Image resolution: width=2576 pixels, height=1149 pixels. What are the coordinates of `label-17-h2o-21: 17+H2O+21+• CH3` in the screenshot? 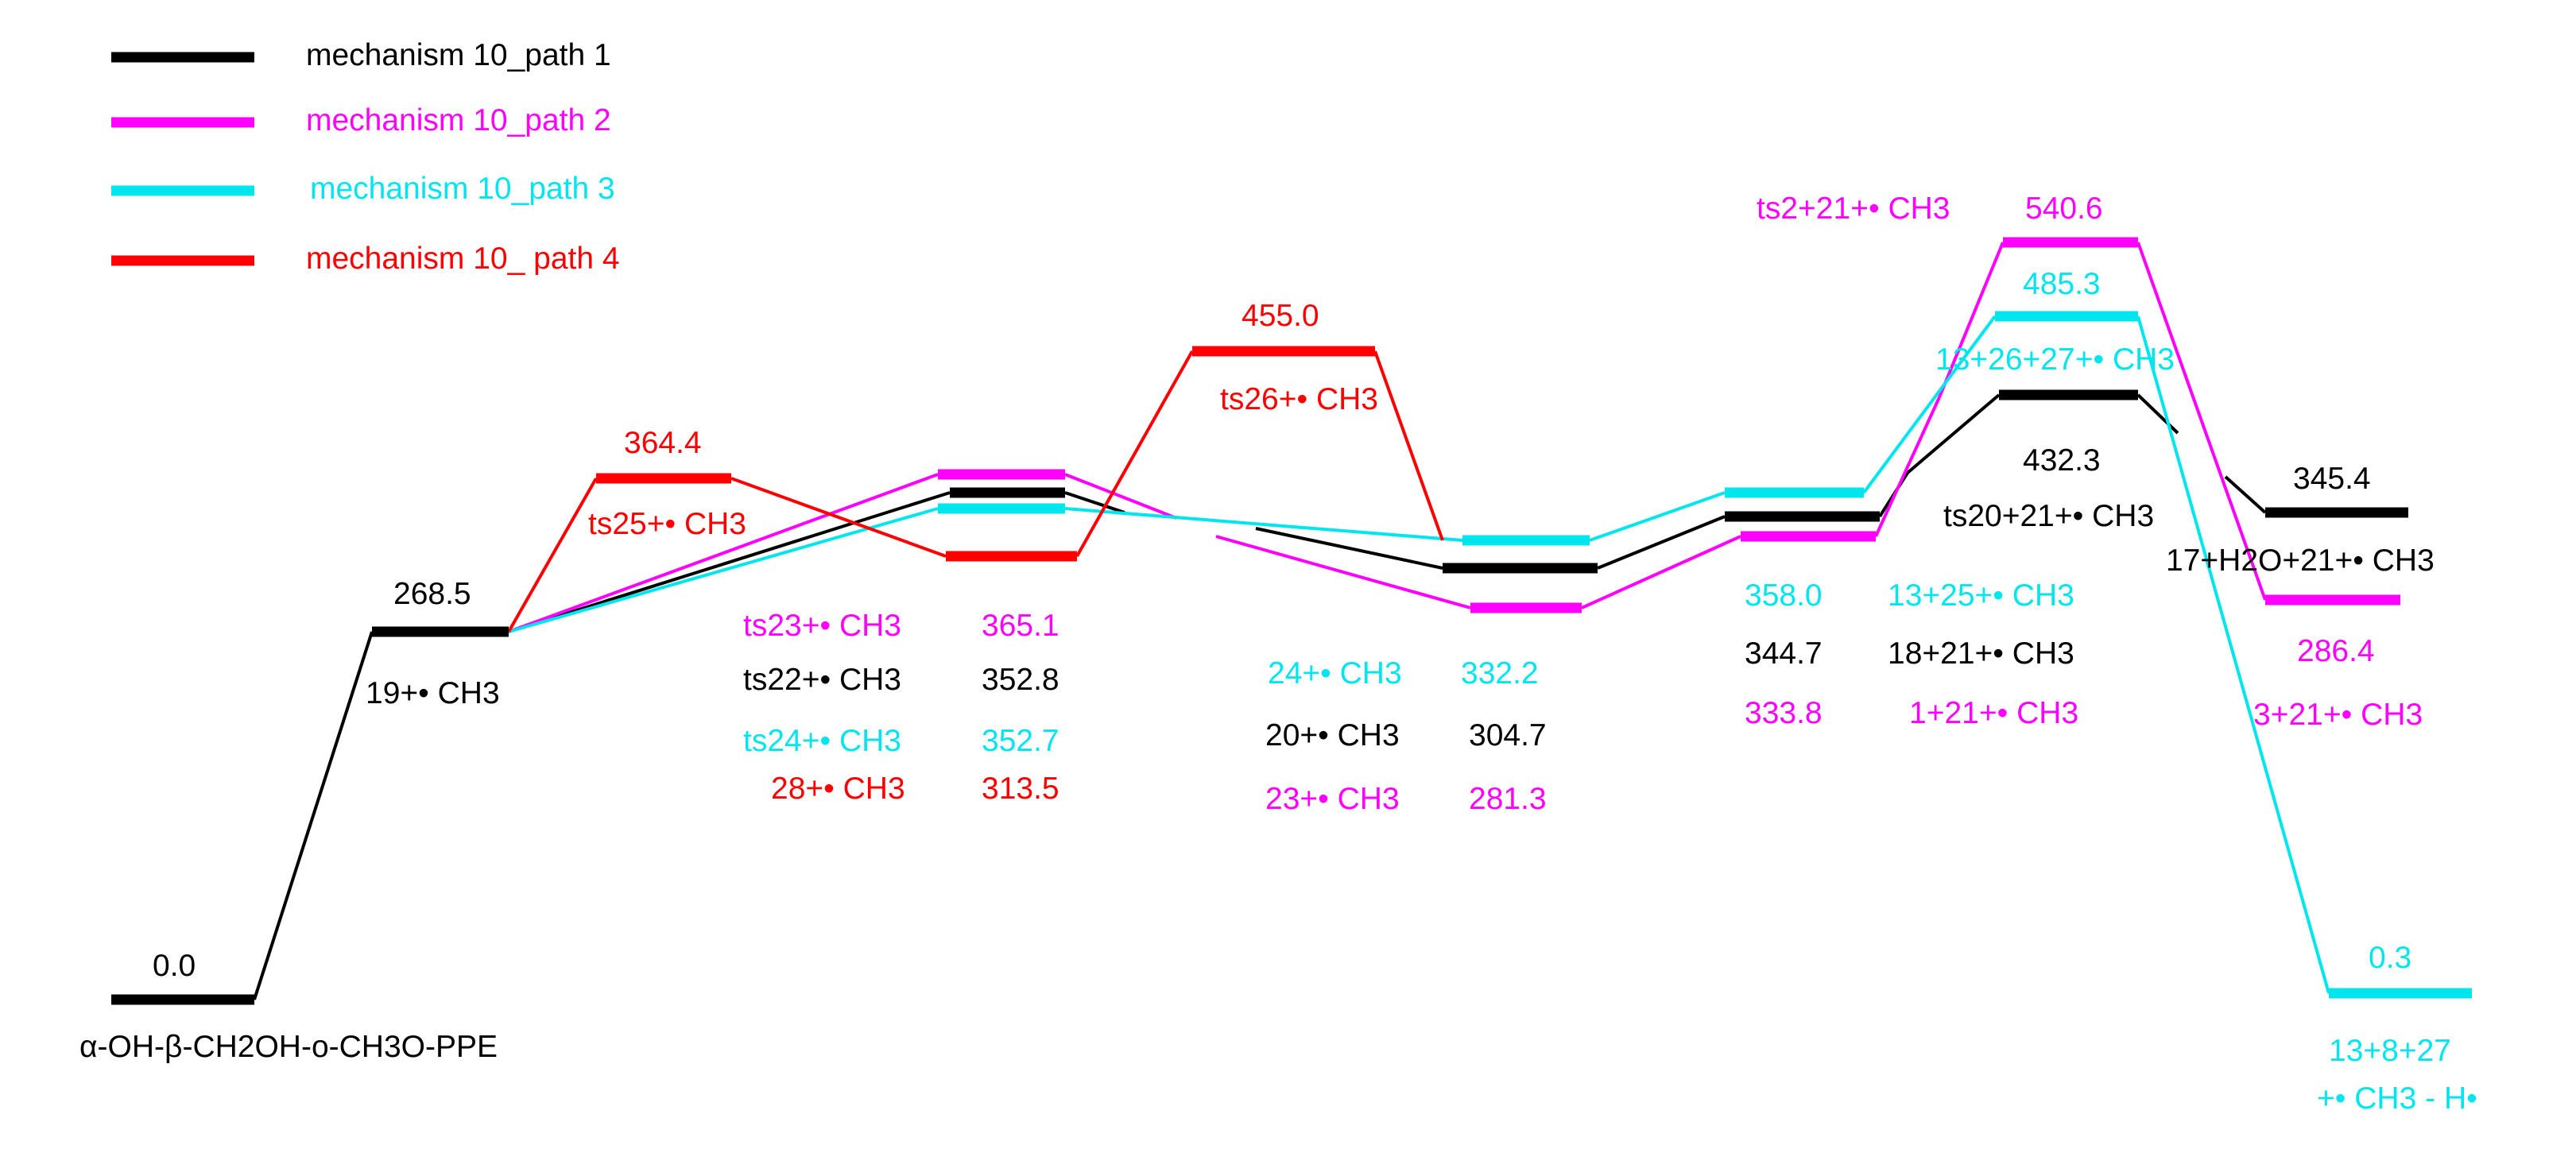 It's located at (2300, 561).